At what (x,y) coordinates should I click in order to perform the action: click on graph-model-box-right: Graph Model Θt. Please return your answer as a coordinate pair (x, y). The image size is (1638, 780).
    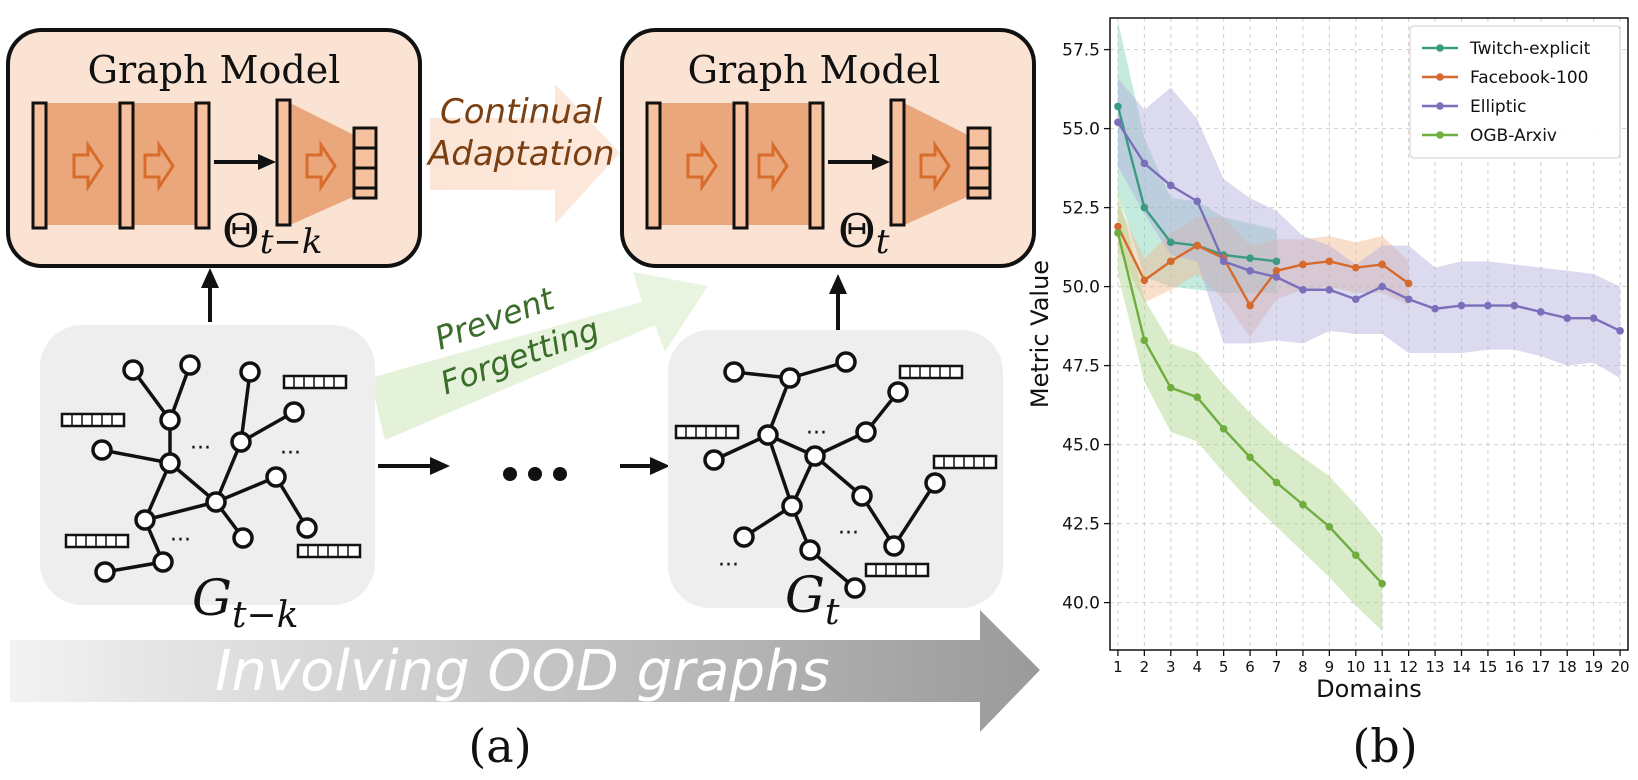
    Looking at the image, I should click on (828, 148).